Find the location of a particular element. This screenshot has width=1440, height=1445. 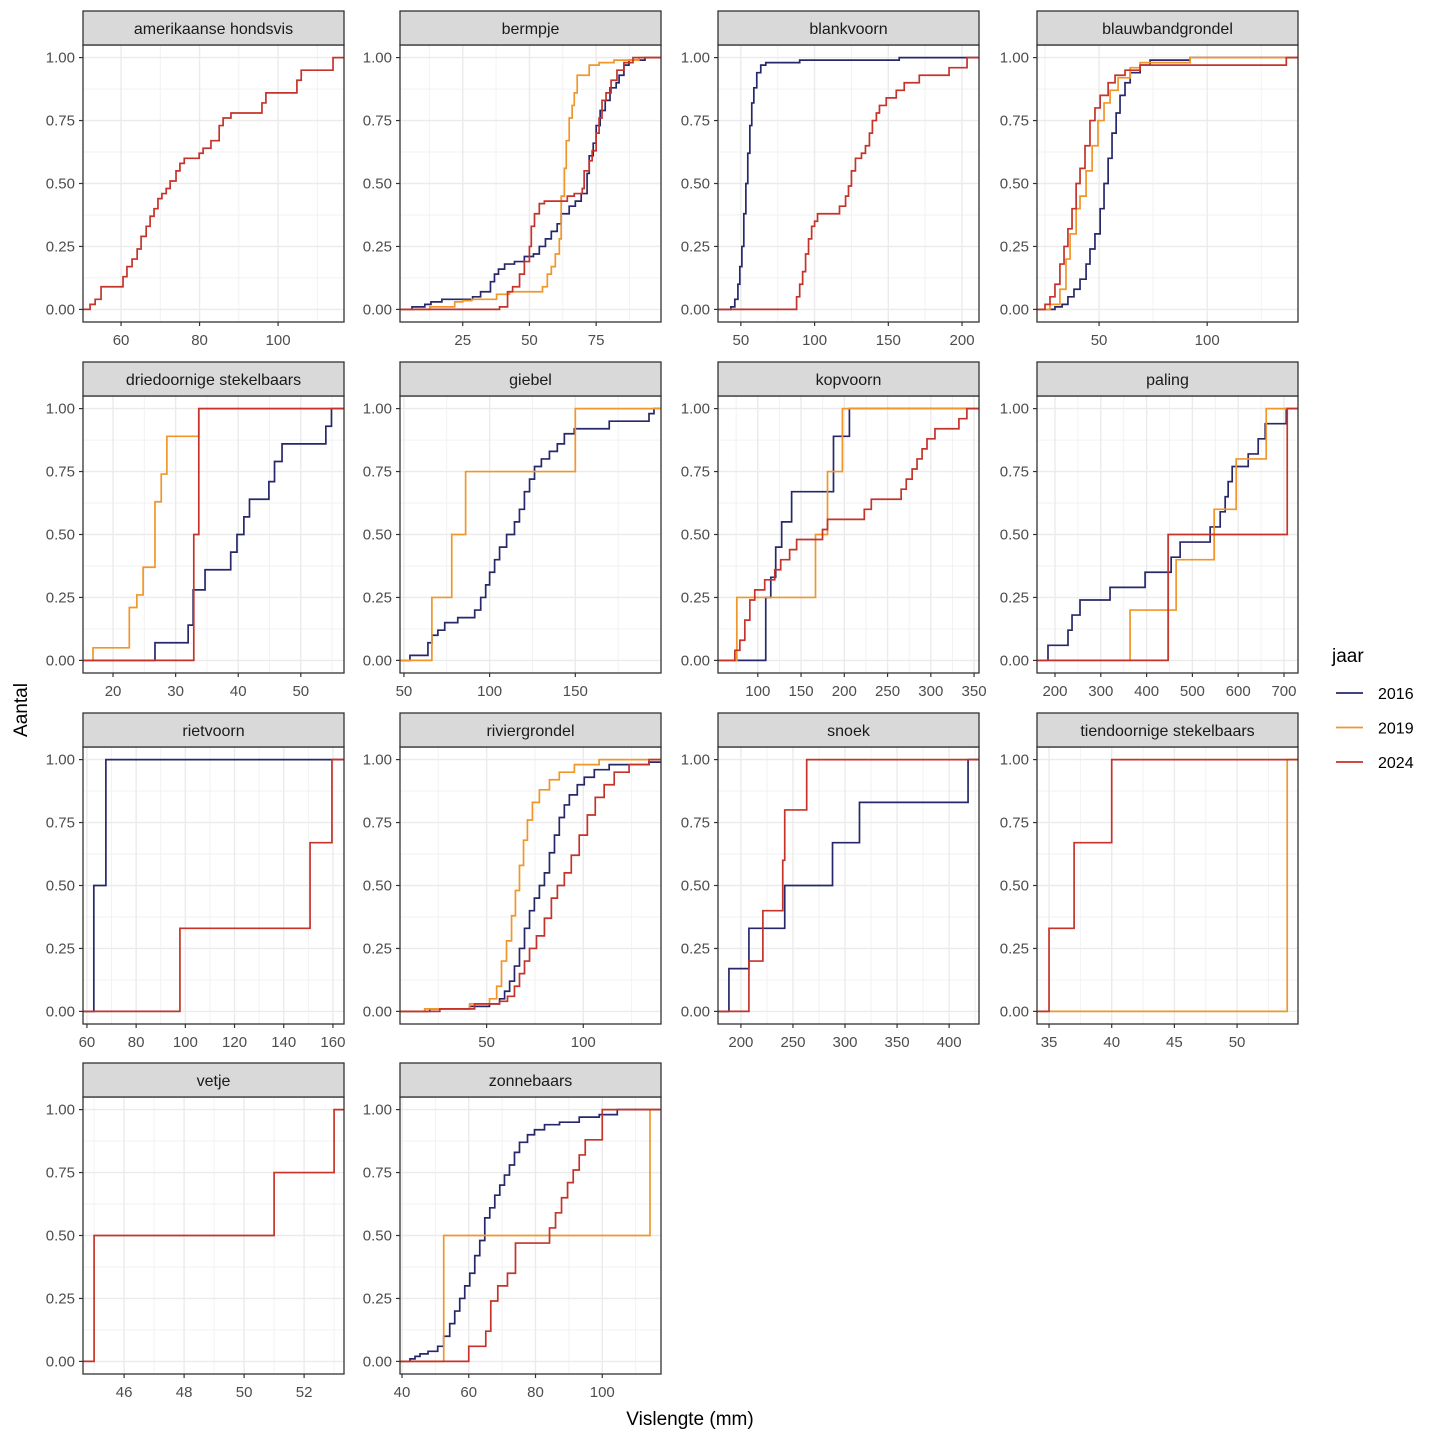

x-tick-label: 160 is located at coordinates (332, 1042).